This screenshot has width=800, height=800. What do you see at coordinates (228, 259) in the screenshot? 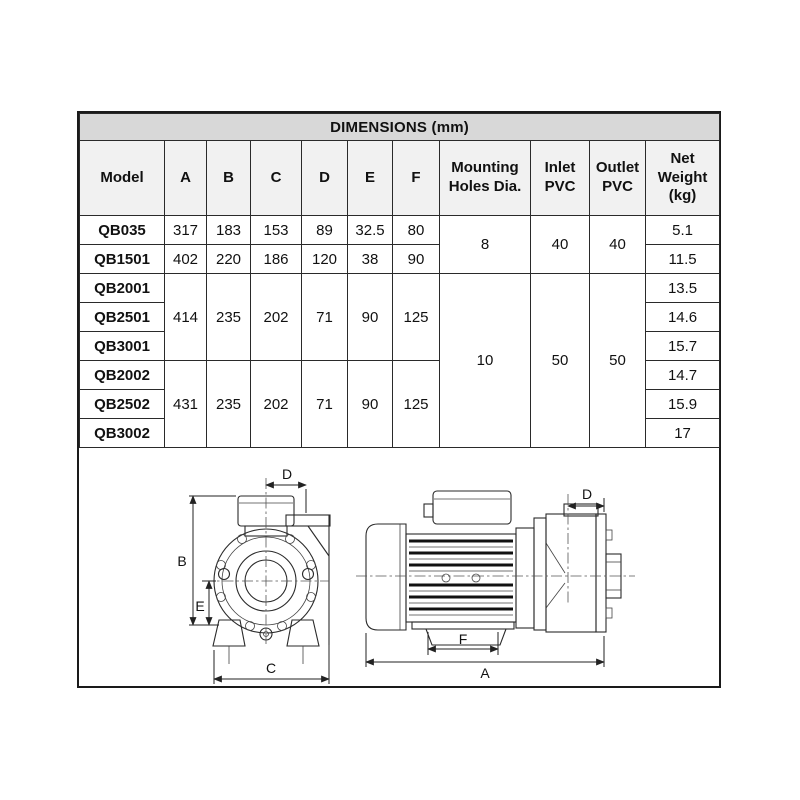
I see `dim-b-cell: 220` at bounding box center [228, 259].